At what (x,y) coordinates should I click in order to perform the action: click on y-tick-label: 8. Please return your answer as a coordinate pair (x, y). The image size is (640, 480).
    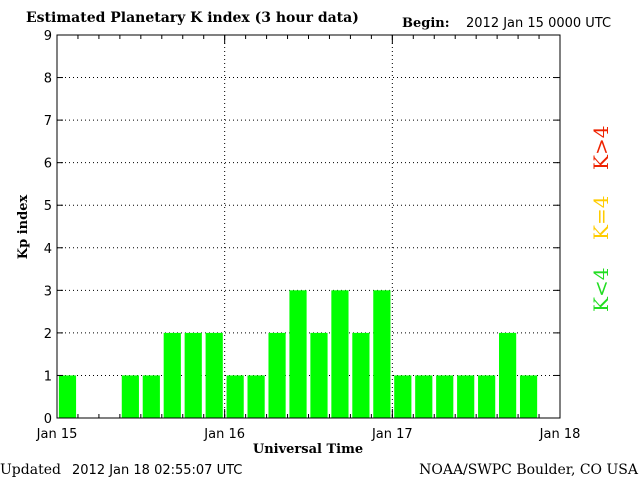
    Looking at the image, I should click on (48, 79).